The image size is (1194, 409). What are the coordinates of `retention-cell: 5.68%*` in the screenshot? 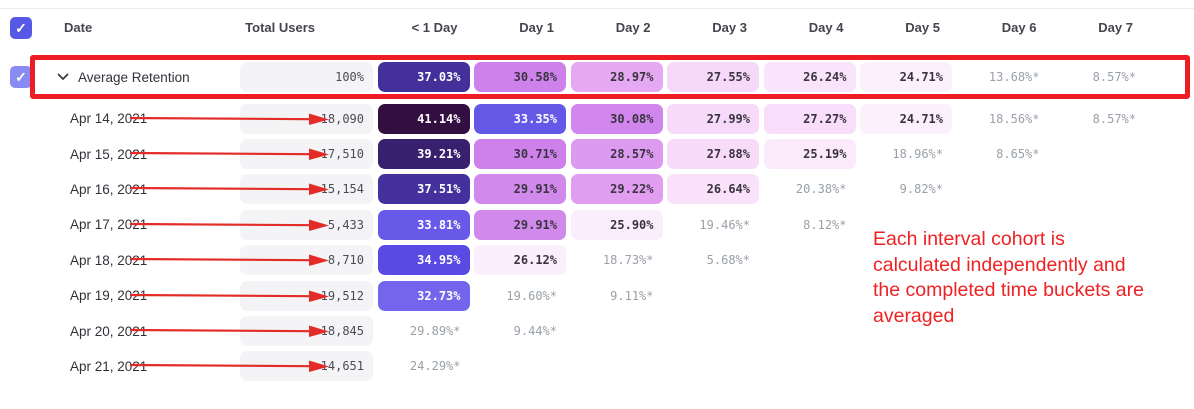 It's located at (728, 260).